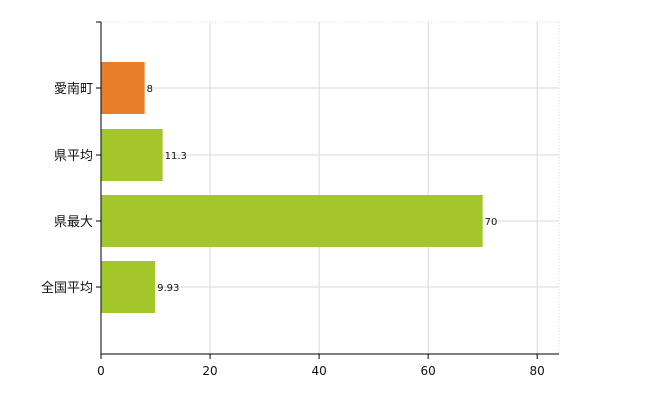  What do you see at coordinates (168, 288) in the screenshot?
I see `value-label-3: 9.93` at bounding box center [168, 288].